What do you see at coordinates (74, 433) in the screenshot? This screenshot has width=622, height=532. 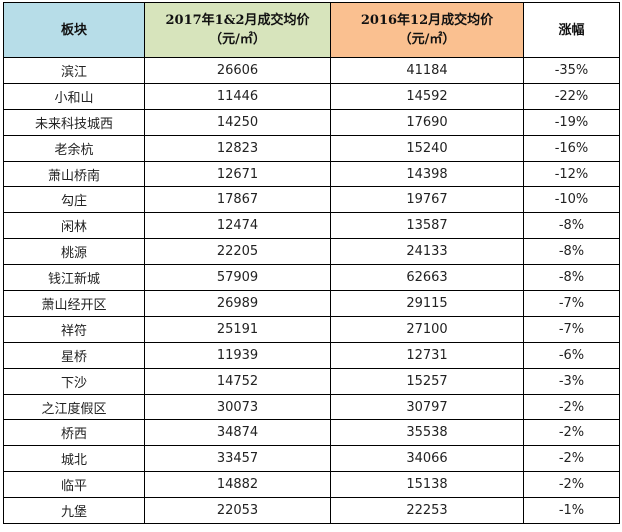 I see `cell-block: 桥西` at bounding box center [74, 433].